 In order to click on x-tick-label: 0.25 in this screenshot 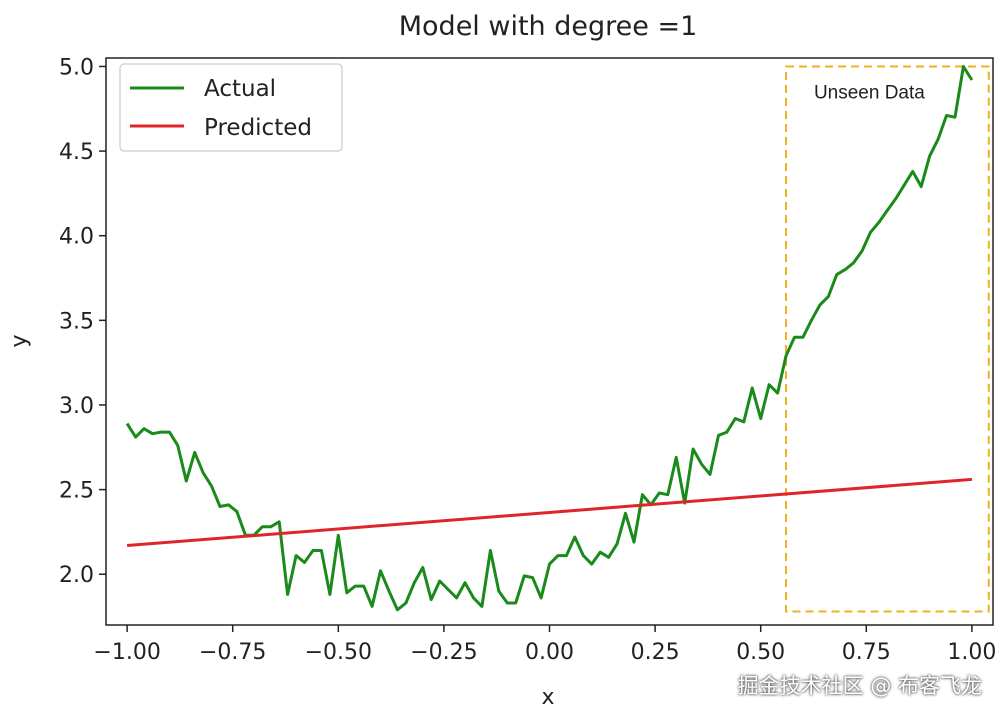, I will do `click(655, 652)`.